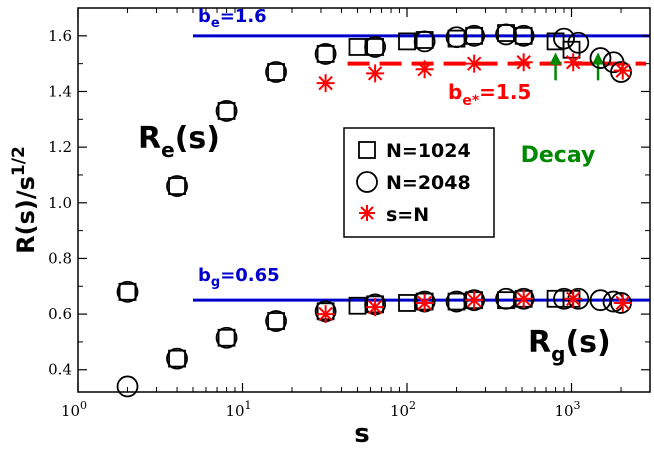 Image resolution: width=654 pixels, height=450 pixels. I want to click on legend-box, so click(419, 182).